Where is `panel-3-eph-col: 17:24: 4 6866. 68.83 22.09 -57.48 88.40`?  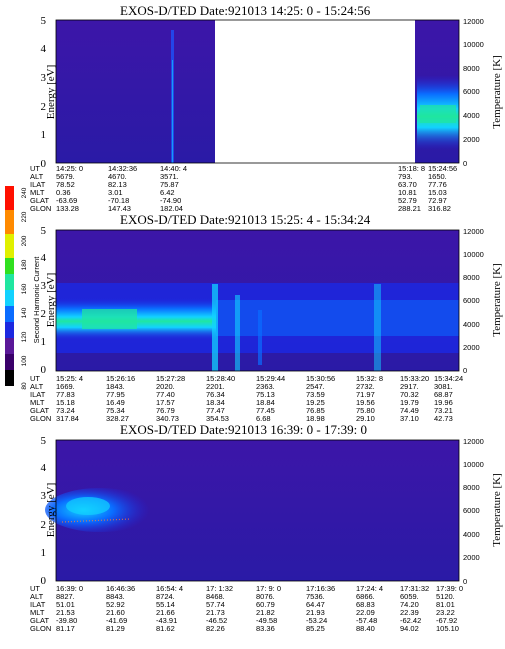
panel-3-eph-col: 17:24: 4 6866. 68.83 22.09 -57.48 88.40 is located at coordinates (369, 608).